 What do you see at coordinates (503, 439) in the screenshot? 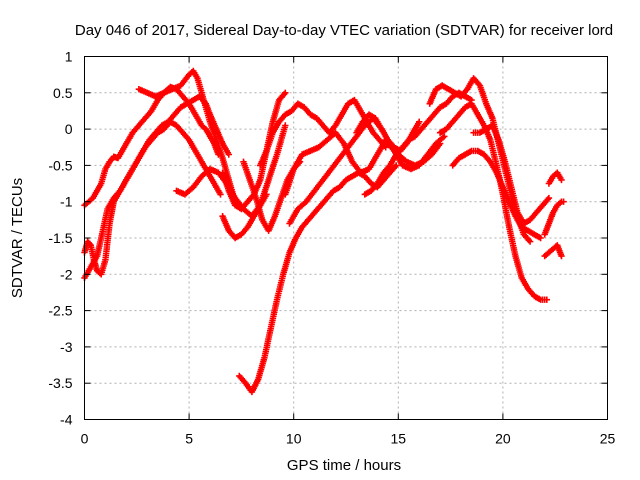
I see `x-tick-label: 20` at bounding box center [503, 439].